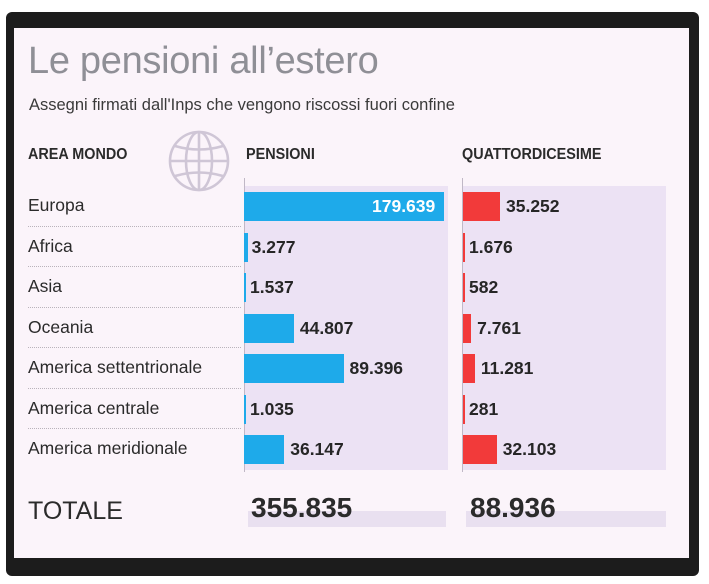 The width and height of the screenshot is (709, 584). Describe the element at coordinates (280, 154) in the screenshot. I see `column-header-pensioni: PENSIONI` at that location.